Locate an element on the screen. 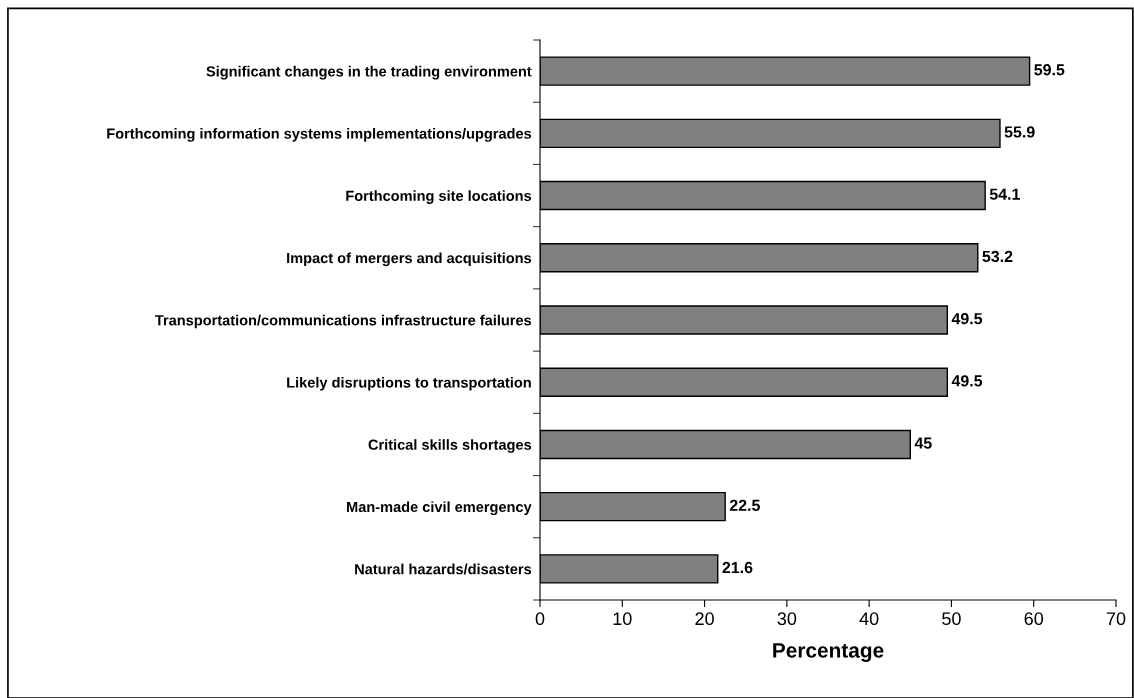  y-tick-label: Likely disruptions to transportation is located at coordinates (409, 383).